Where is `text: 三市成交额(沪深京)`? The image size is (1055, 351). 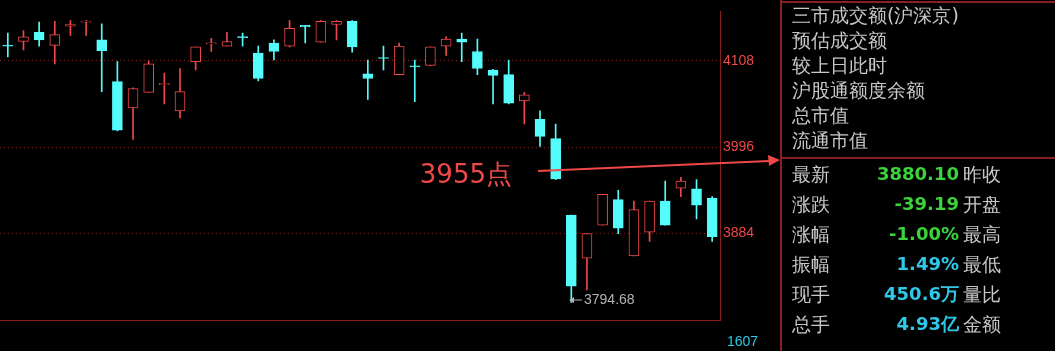
text: 三市成交额(沪深京) is located at coordinates (876, 15).